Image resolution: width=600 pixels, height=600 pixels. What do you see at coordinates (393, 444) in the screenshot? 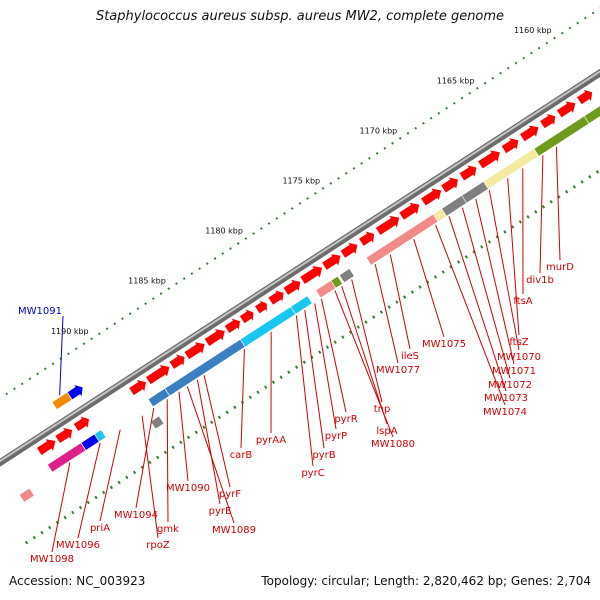
I see `gene-label-MW1080: MW1080` at bounding box center [393, 444].